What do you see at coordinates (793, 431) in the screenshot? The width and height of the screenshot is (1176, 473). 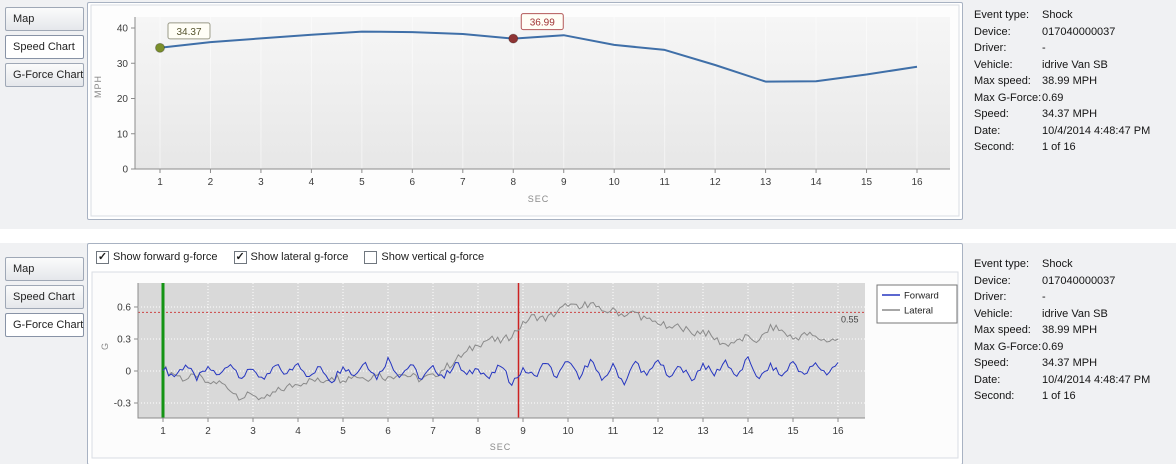 I see `svg-text: 15` at bounding box center [793, 431].